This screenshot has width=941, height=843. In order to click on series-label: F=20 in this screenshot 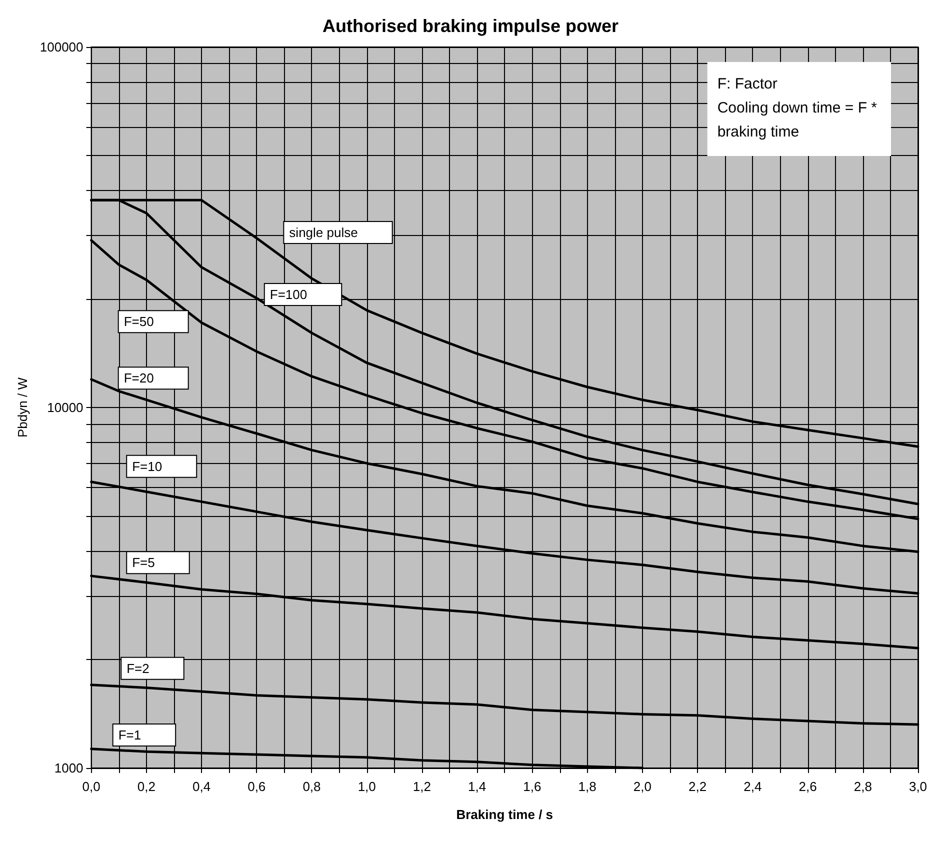, I will do `click(139, 378)`.